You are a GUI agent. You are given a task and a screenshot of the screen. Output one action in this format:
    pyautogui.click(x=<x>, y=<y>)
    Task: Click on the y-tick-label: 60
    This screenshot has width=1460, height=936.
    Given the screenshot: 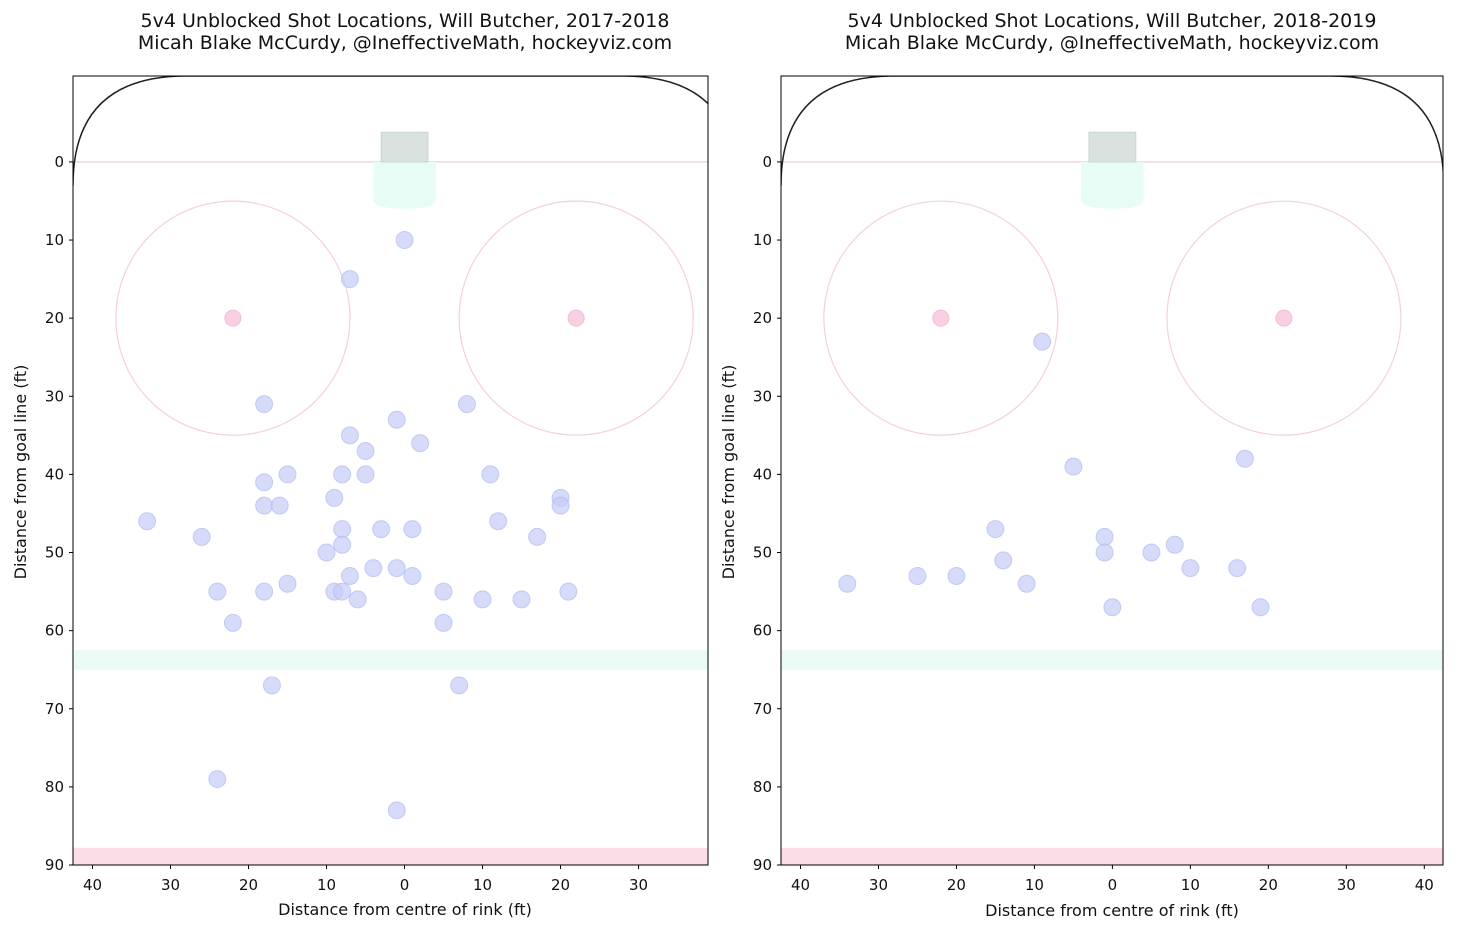 What is the action you would take?
    pyautogui.click(x=762, y=631)
    